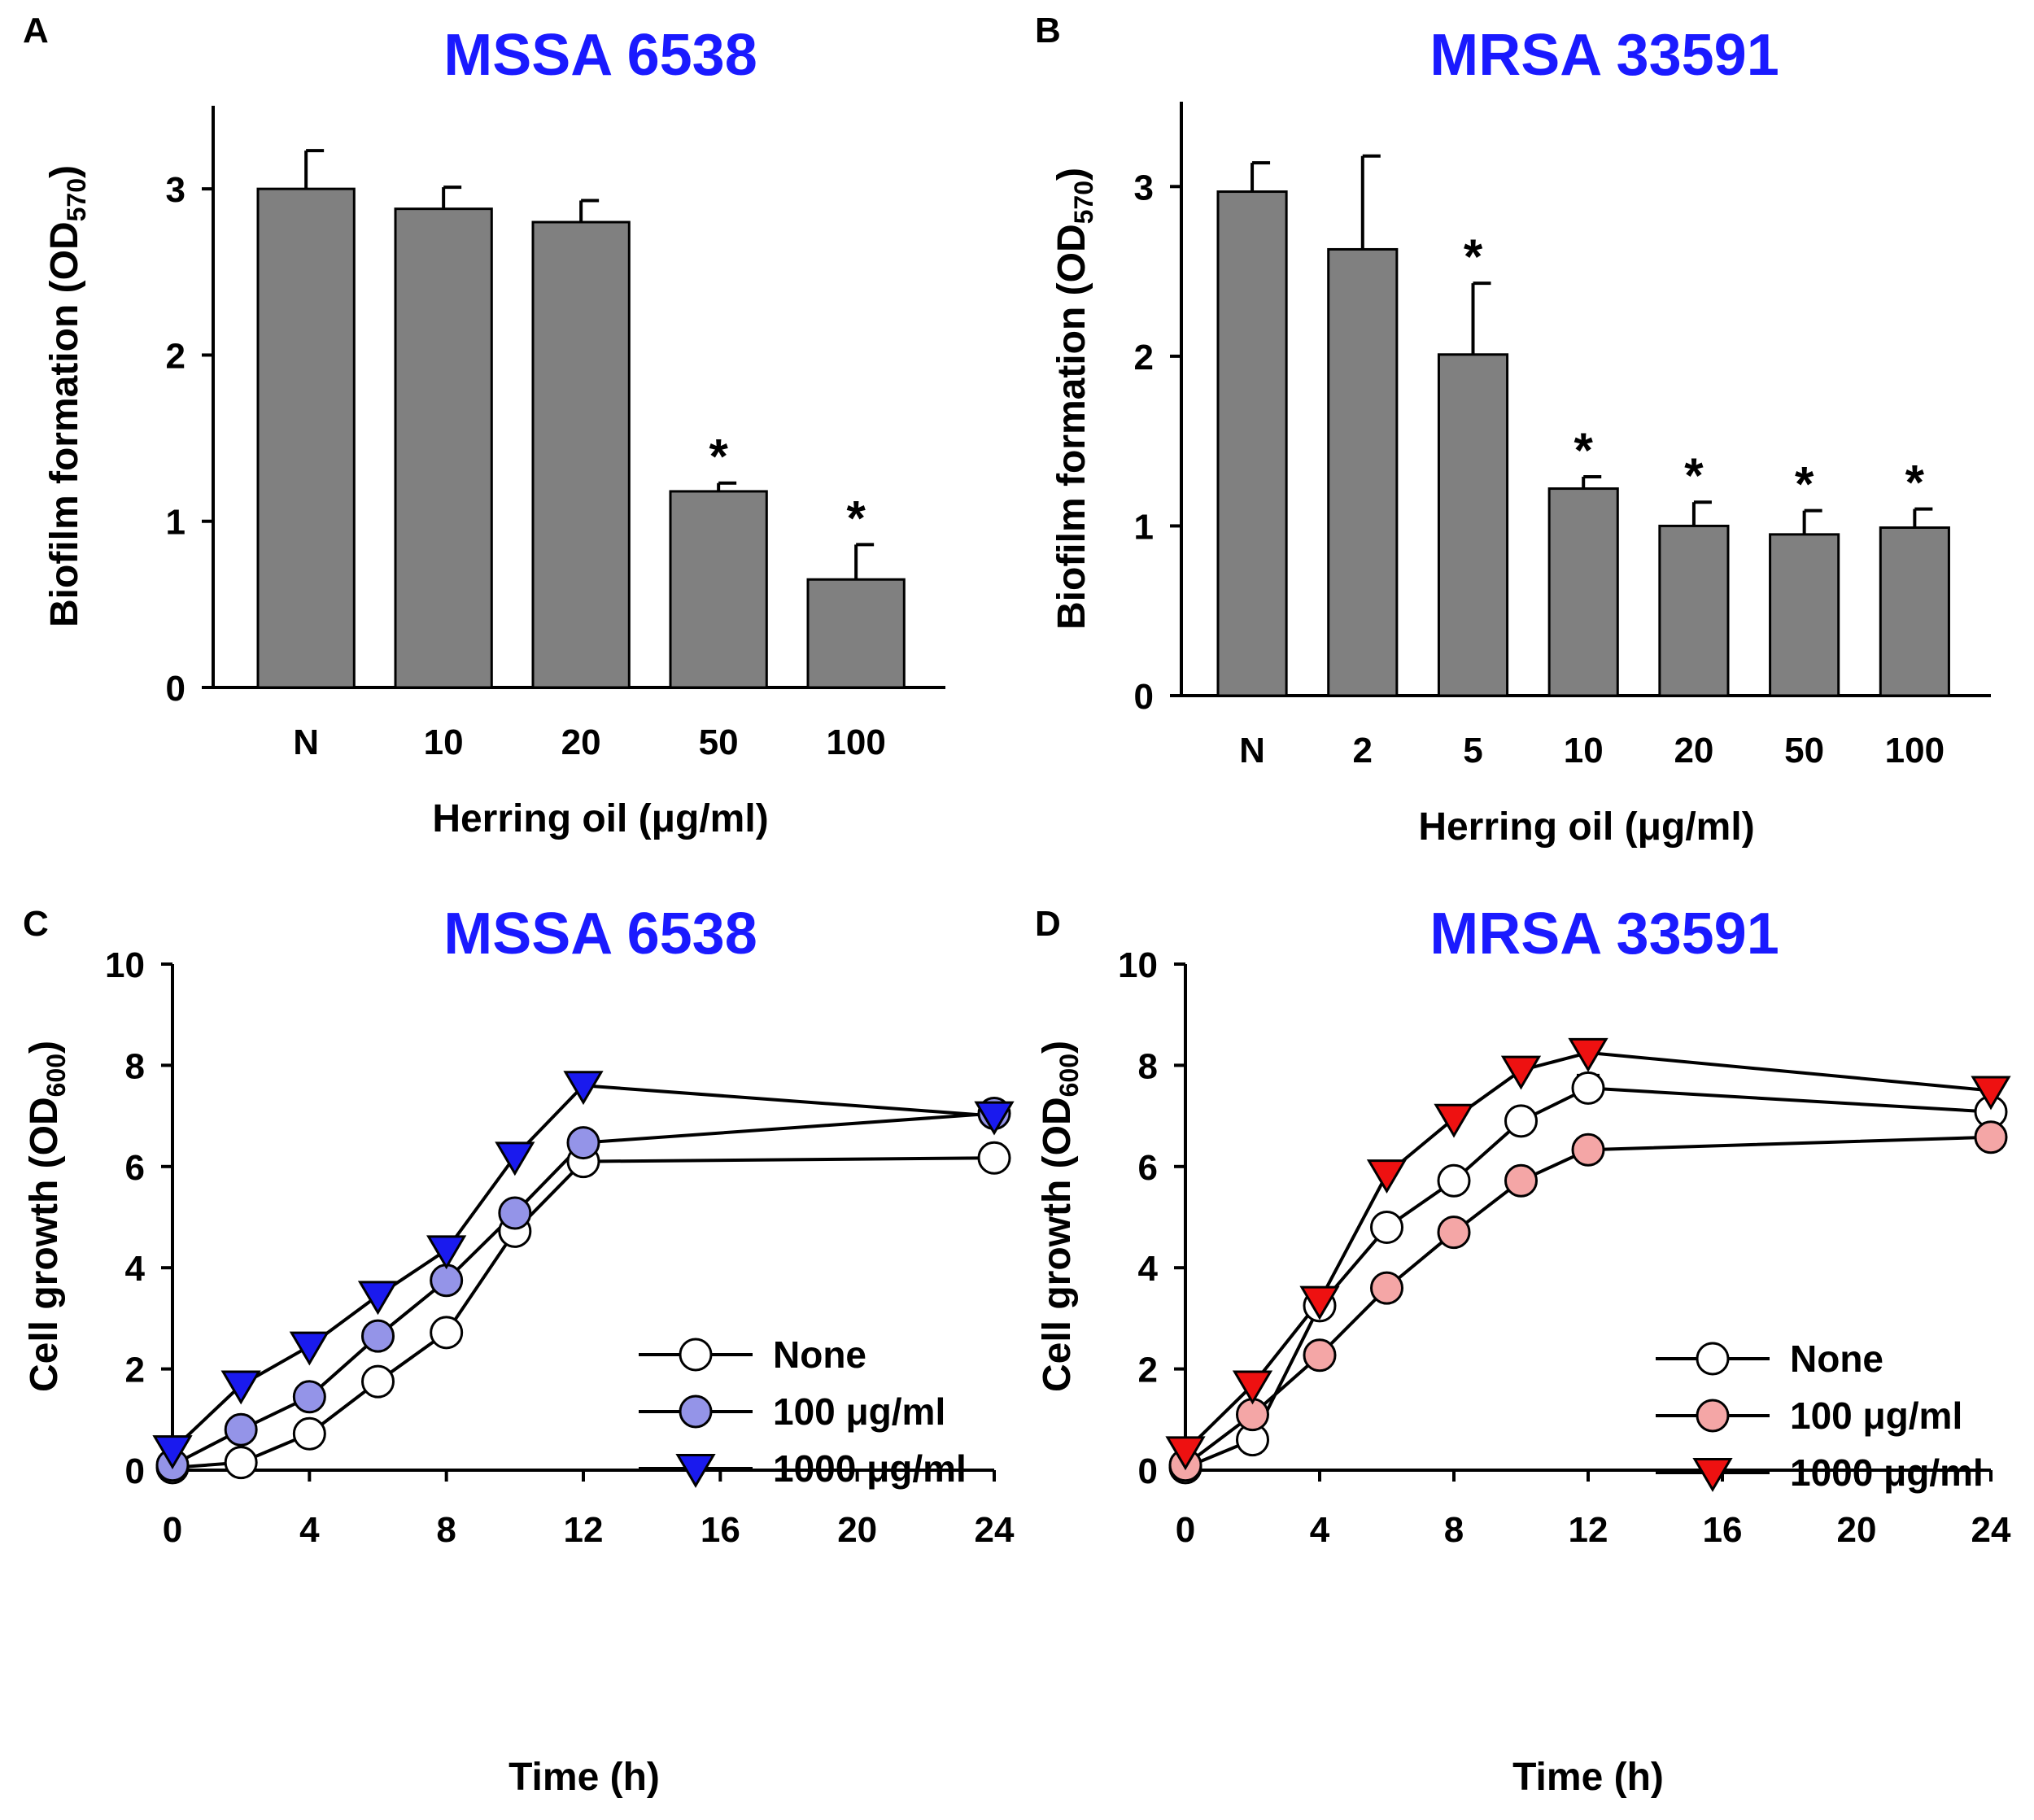 This screenshot has height=1820, width=2034. Describe the element at coordinates (600, 934) in the screenshot. I see `chart-title: MSSA 6538` at that location.